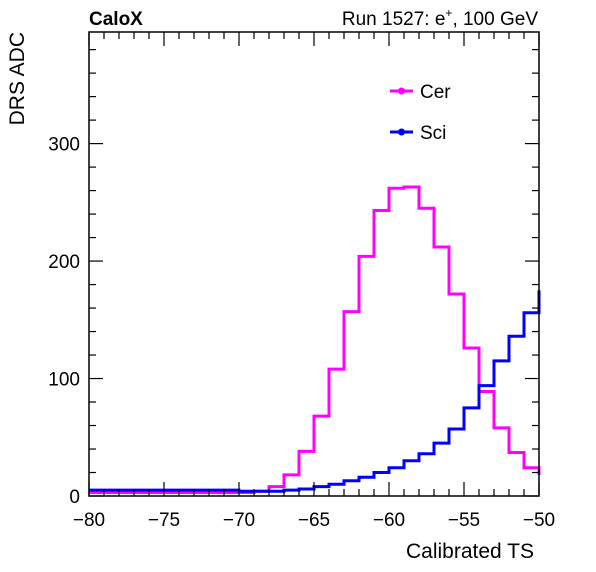 The image size is (596, 572). I want to click on y-tick-label: 200, so click(64, 262).